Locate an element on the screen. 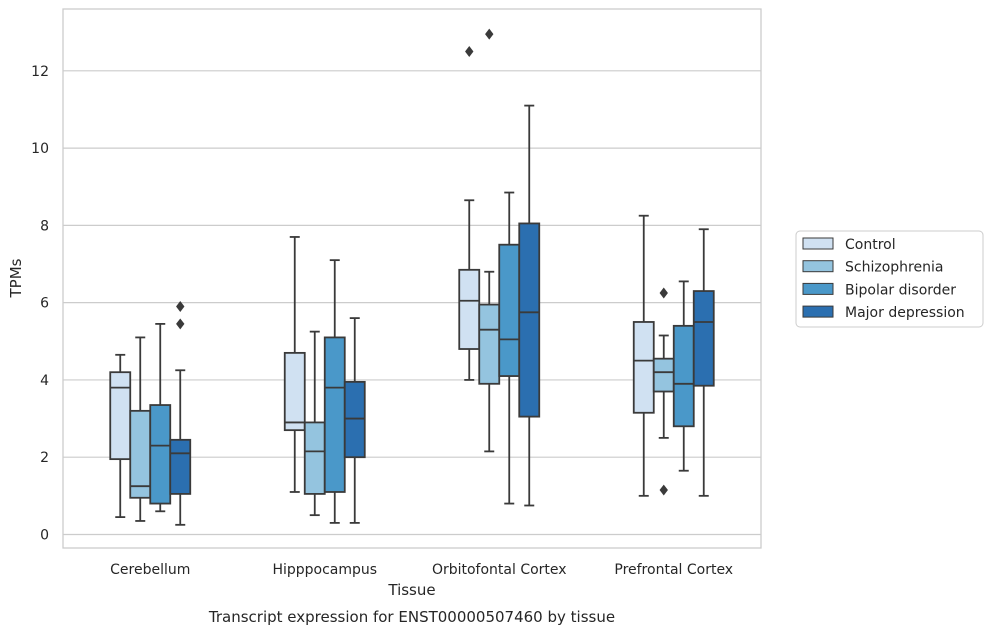  x-tick-label: Prefrontal Cortex is located at coordinates (673, 570).